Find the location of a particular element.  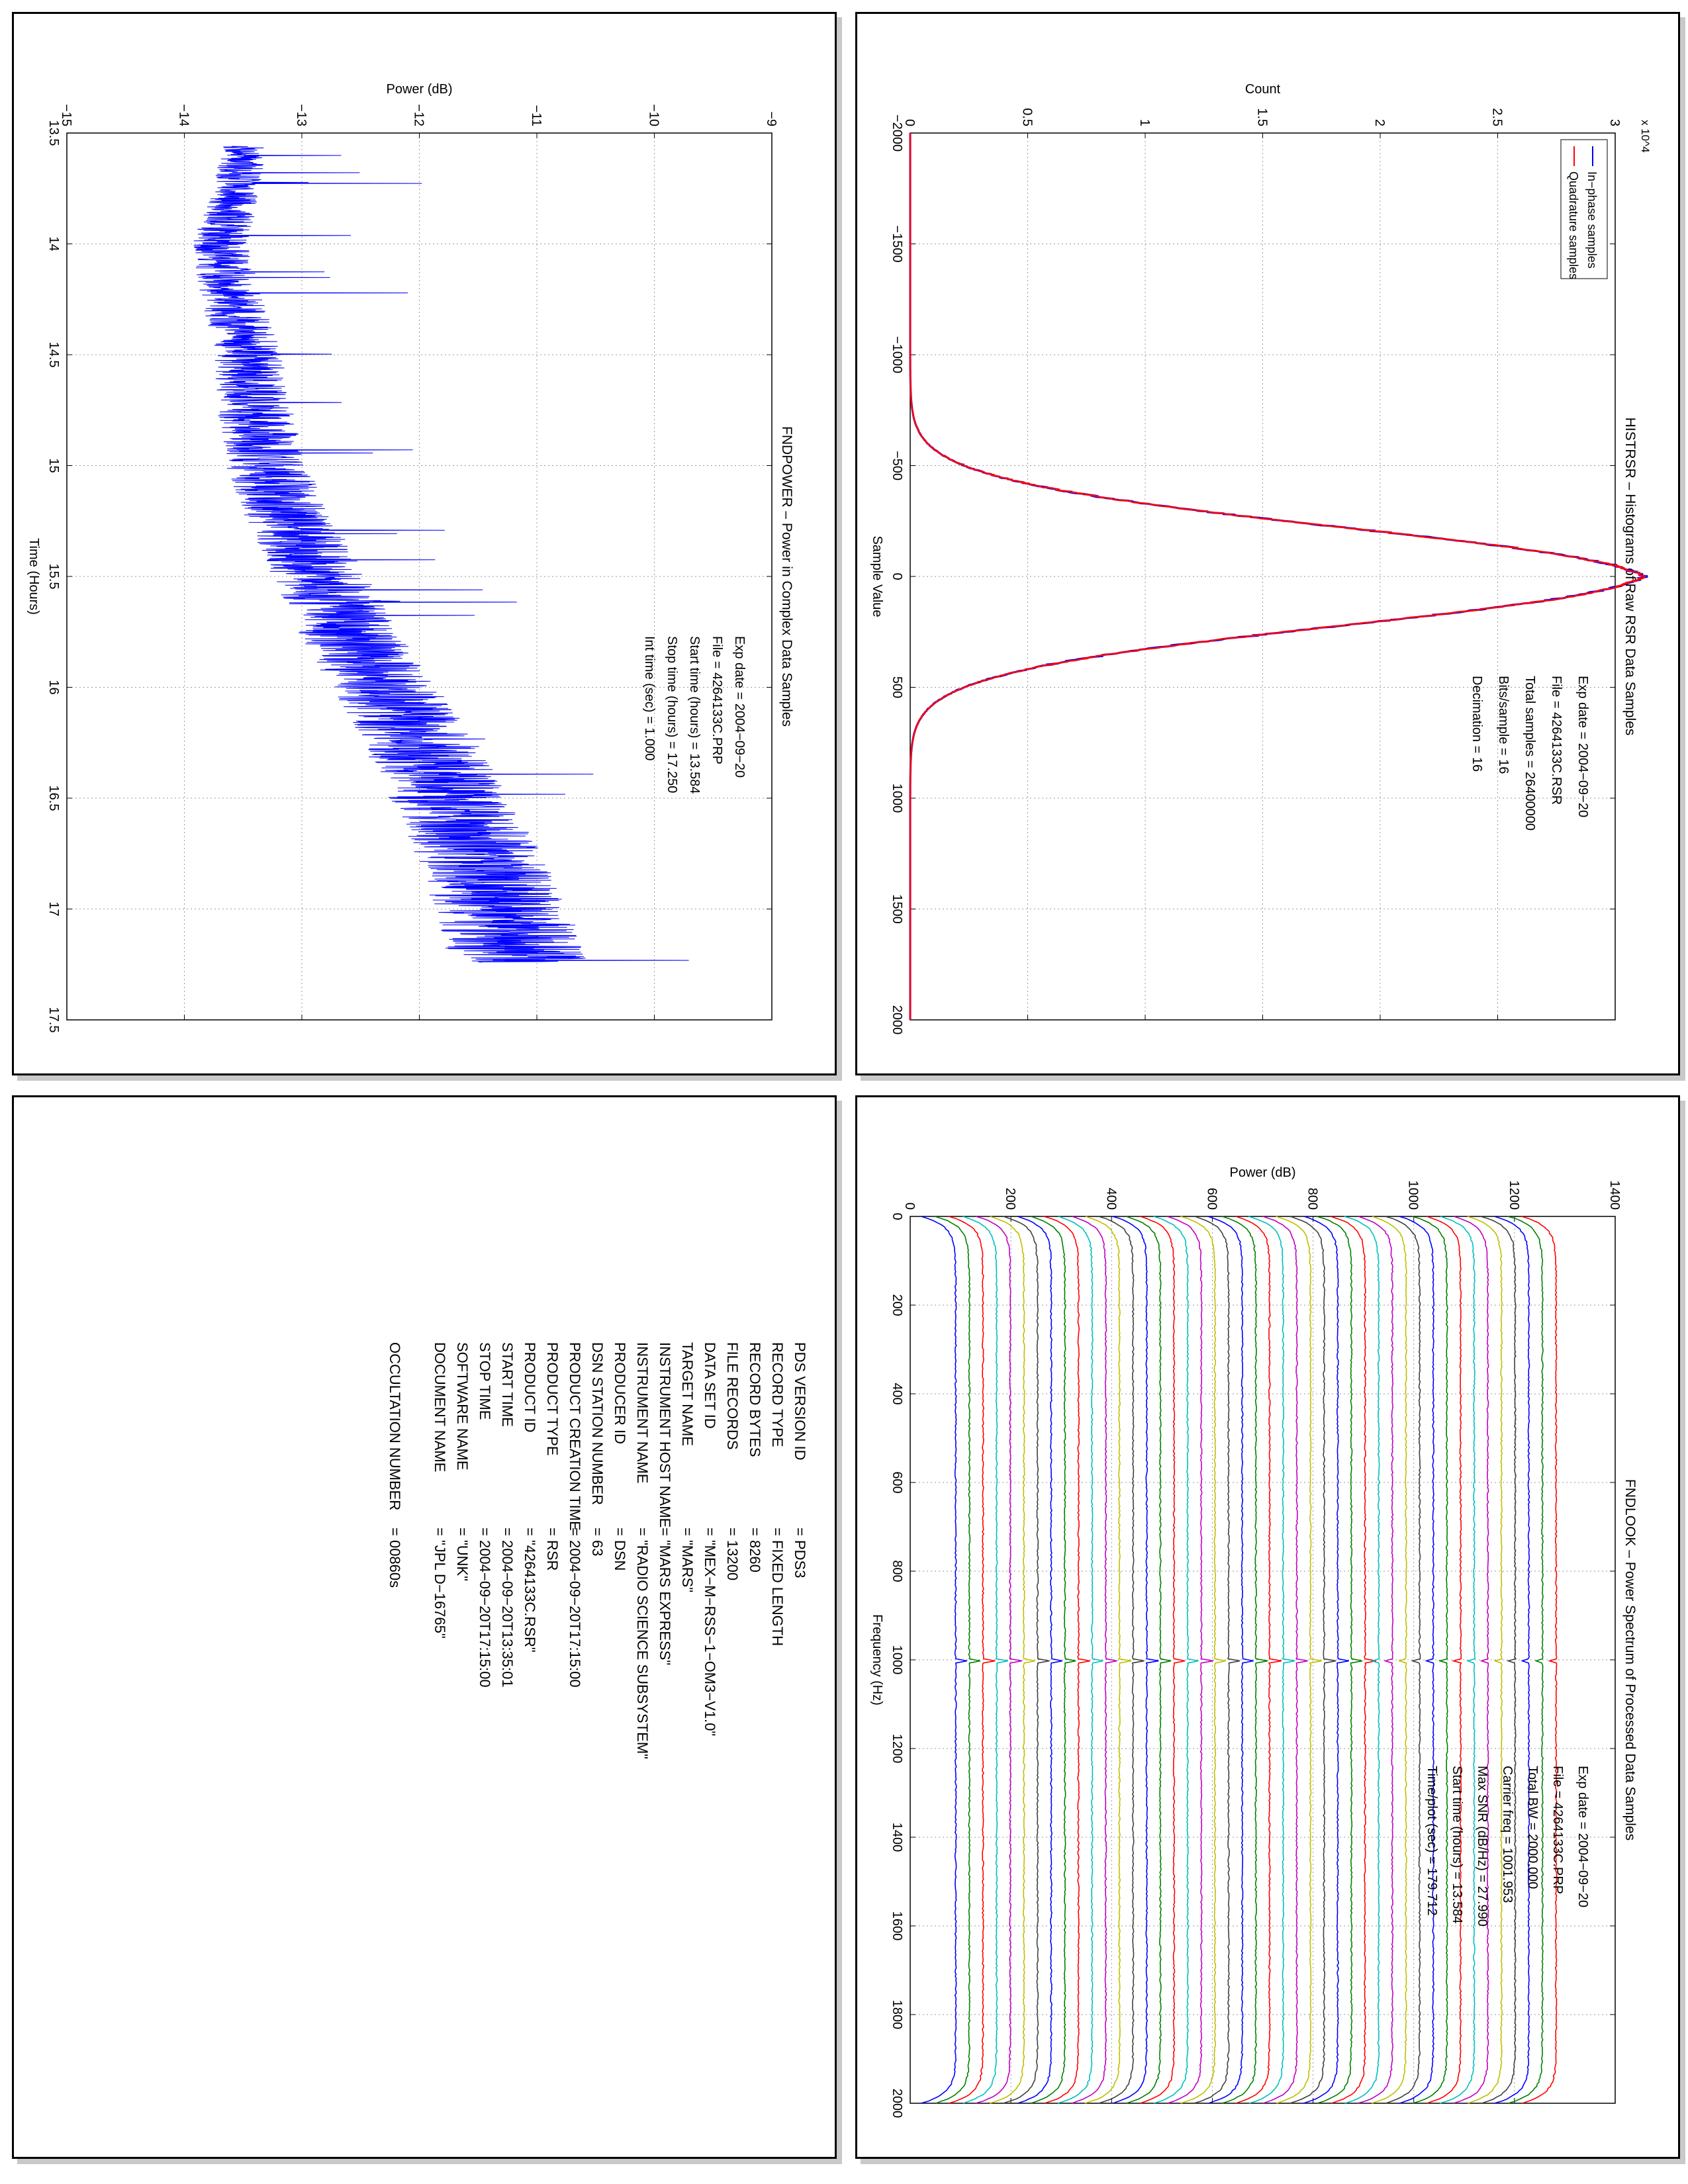

legend-box is located at coordinates (1584, 209).